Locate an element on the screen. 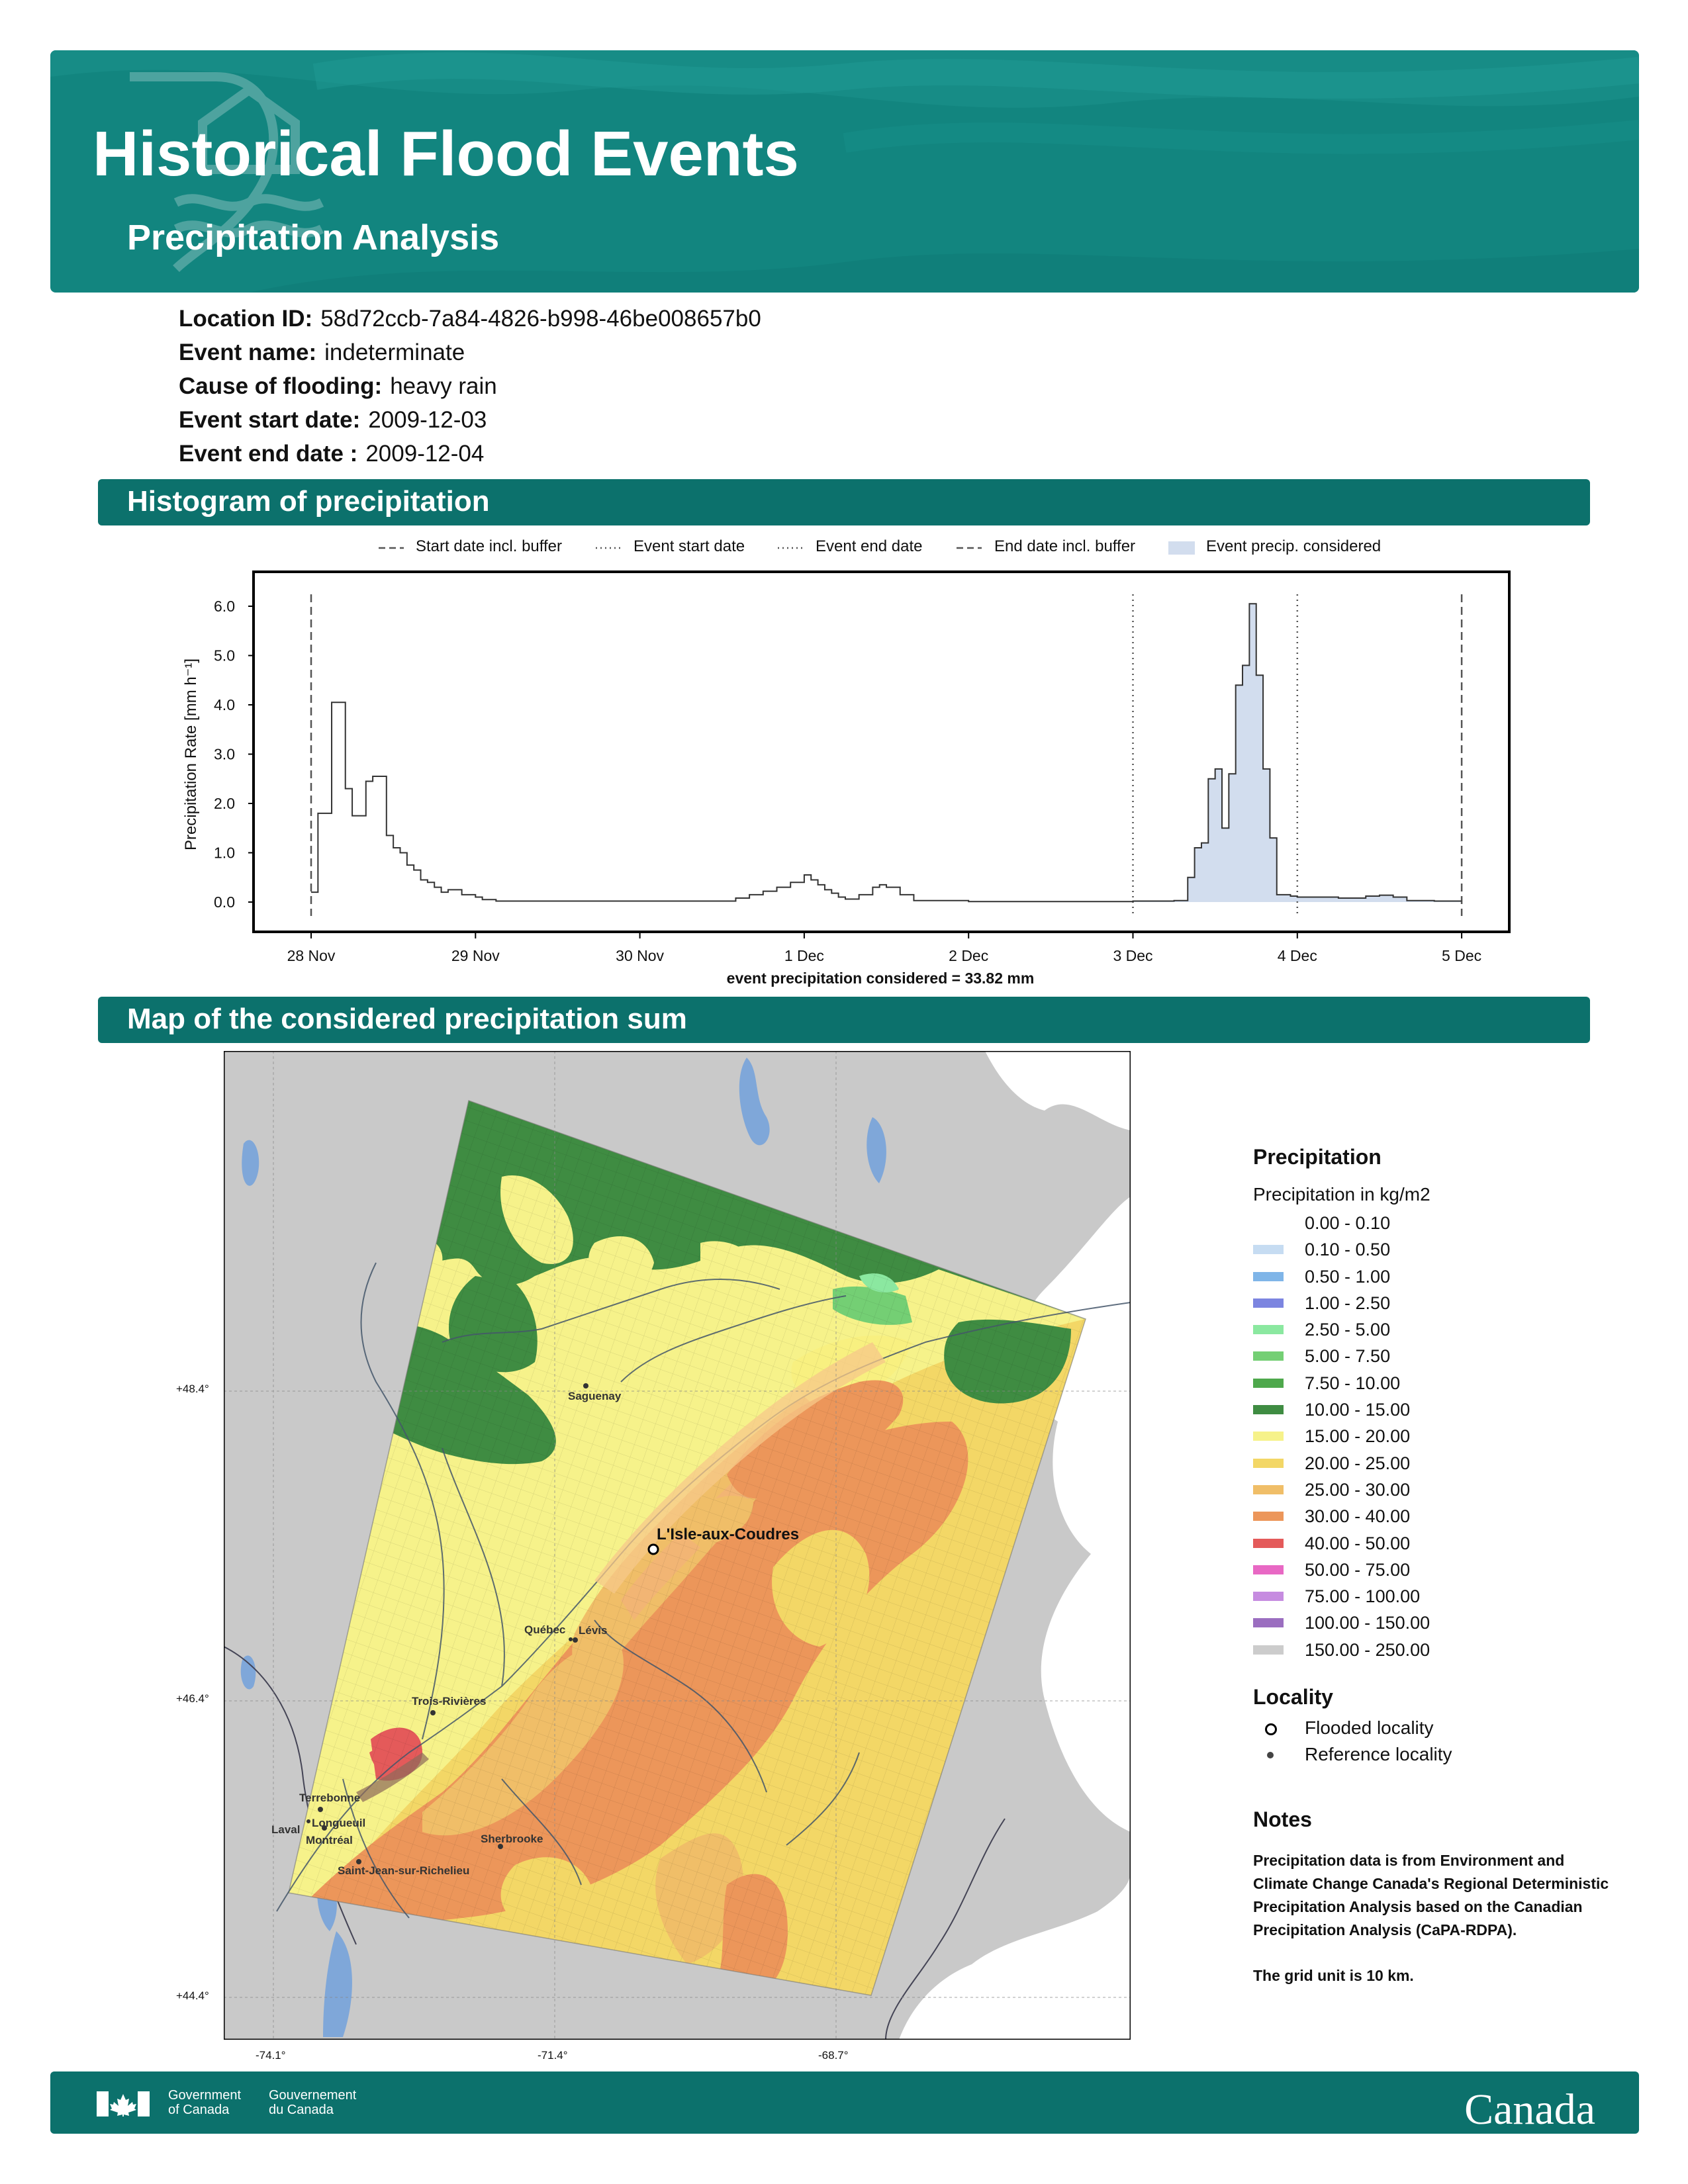 Image resolution: width=1688 pixels, height=2184 pixels. legend-class-label: 7.50 - 10.00 is located at coordinates (1353, 1383).